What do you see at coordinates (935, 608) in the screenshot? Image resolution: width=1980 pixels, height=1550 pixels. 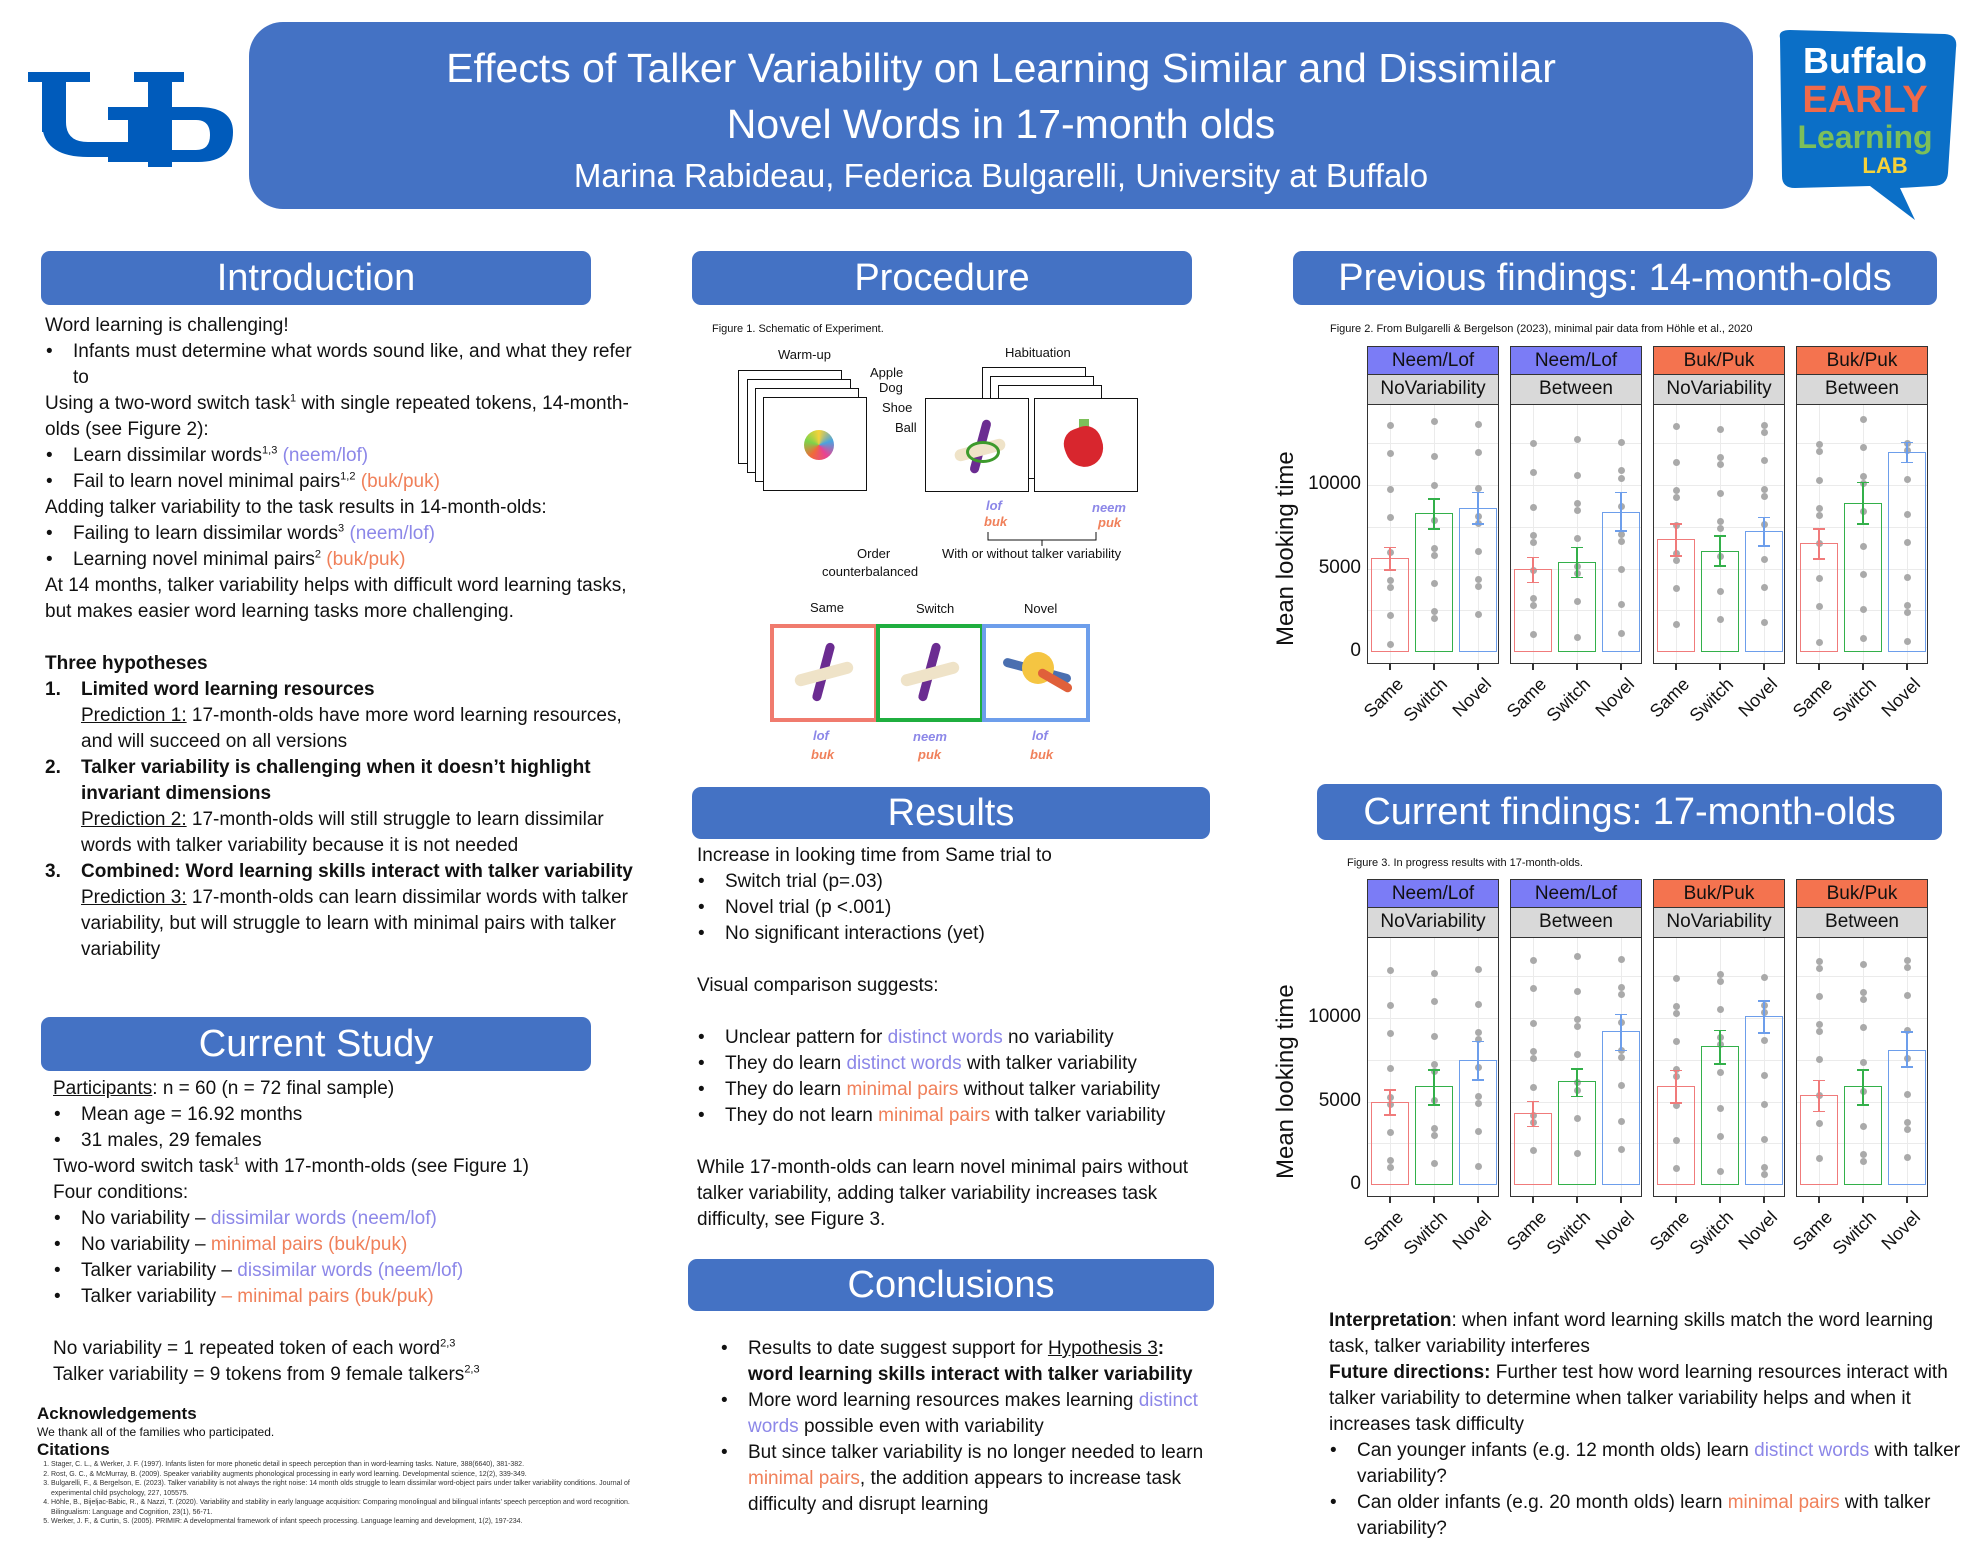 I see `test-label-switch: Switch` at bounding box center [935, 608].